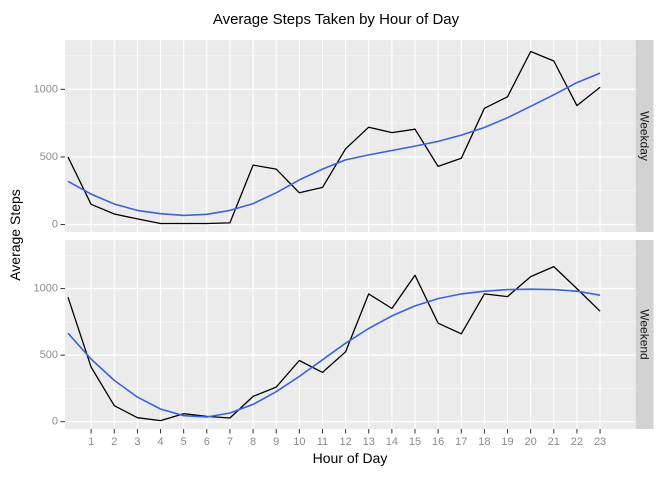 The width and height of the screenshot is (672, 480). I want to click on x-tick-label: 14, so click(392, 442).